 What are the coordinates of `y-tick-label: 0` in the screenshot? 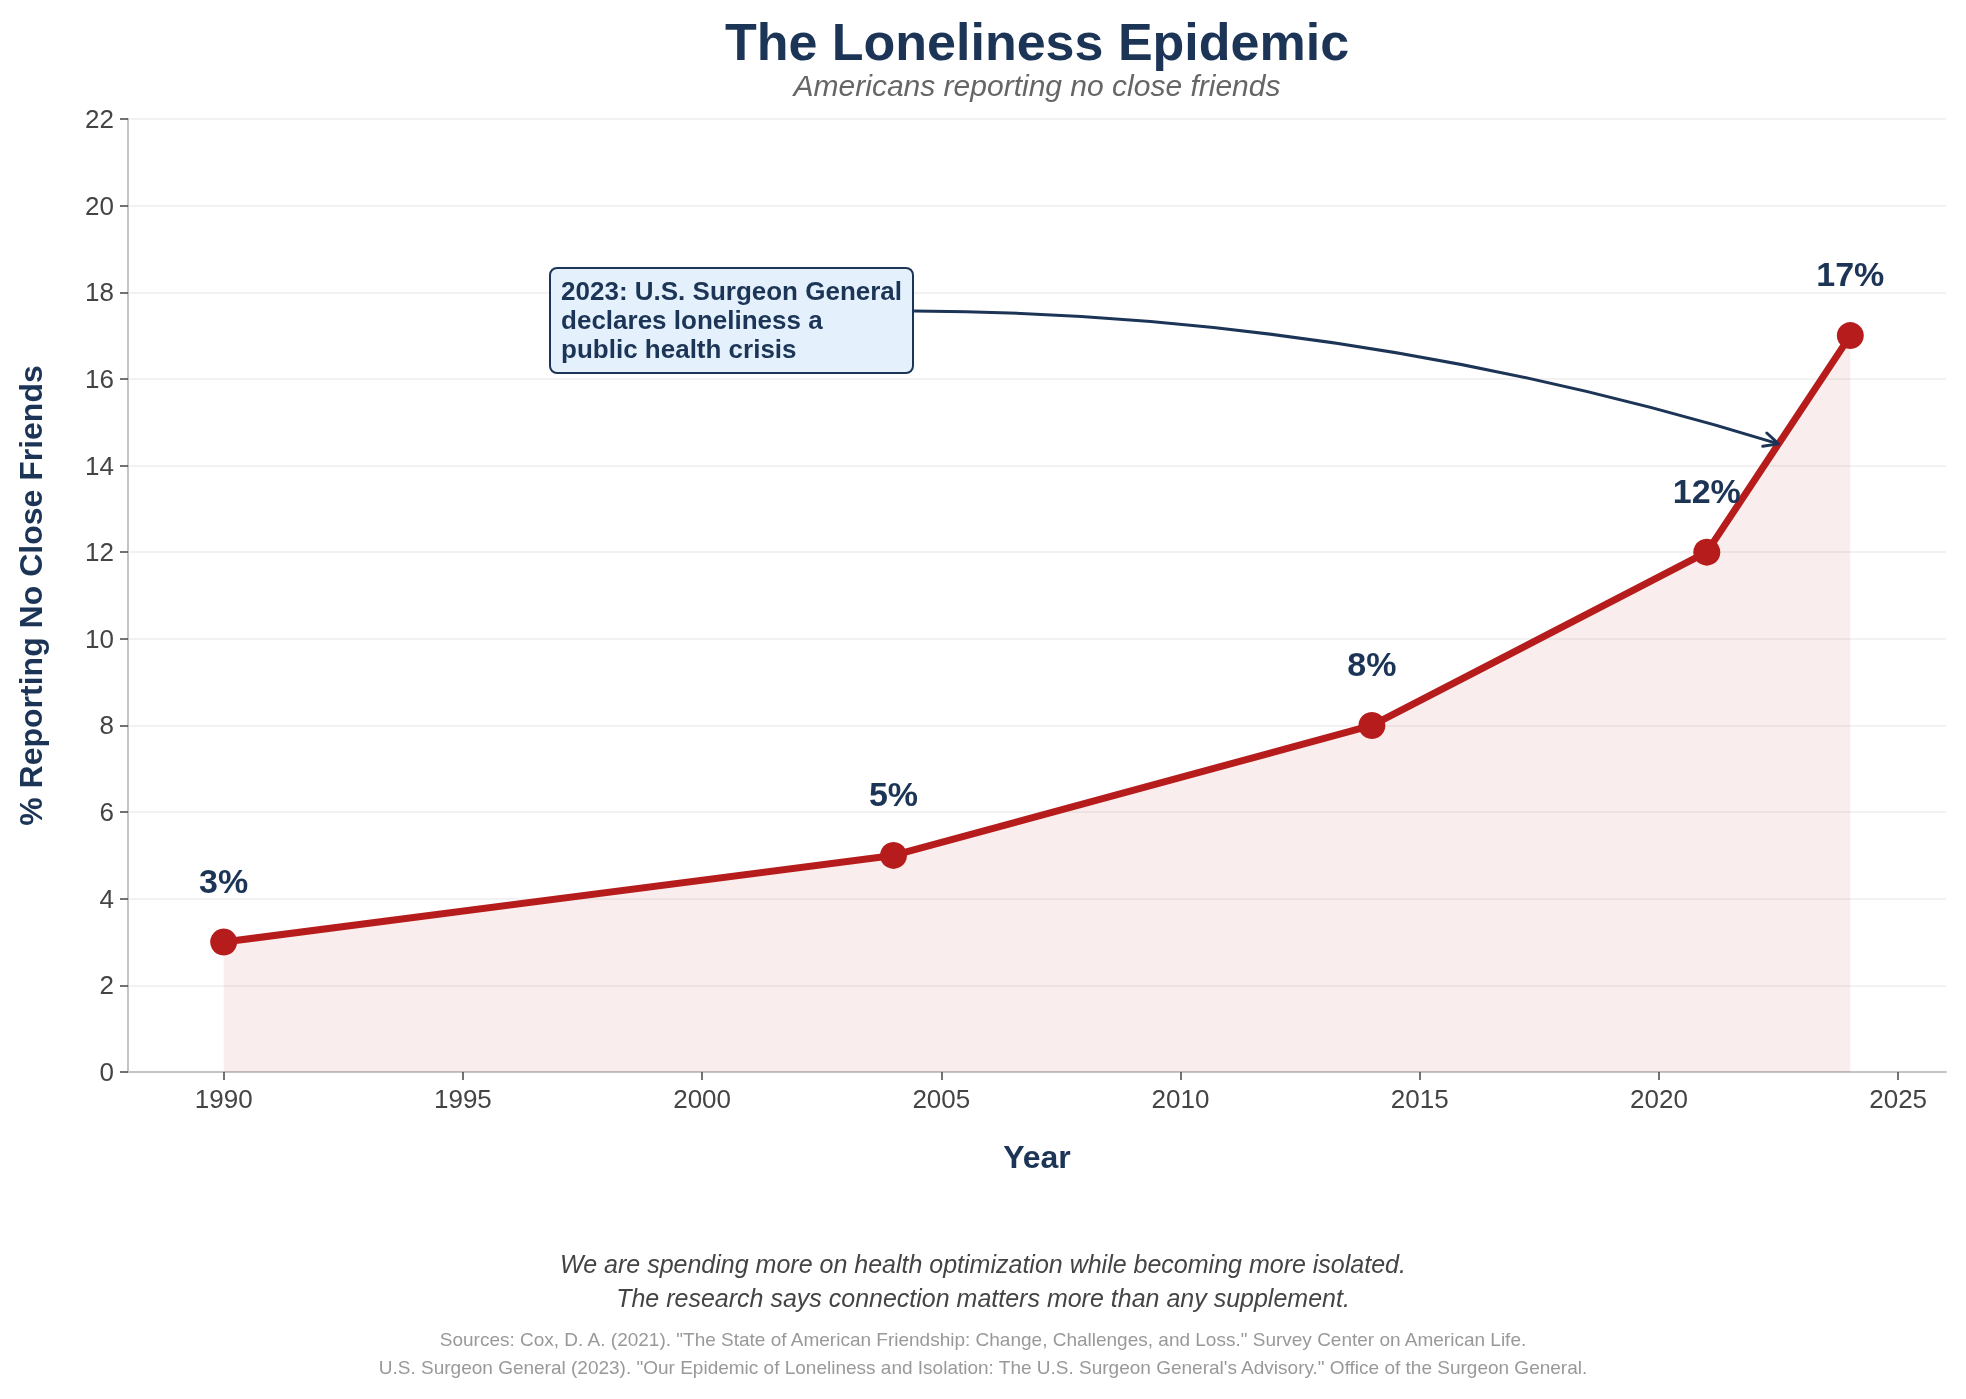 It's located at (106, 1072).